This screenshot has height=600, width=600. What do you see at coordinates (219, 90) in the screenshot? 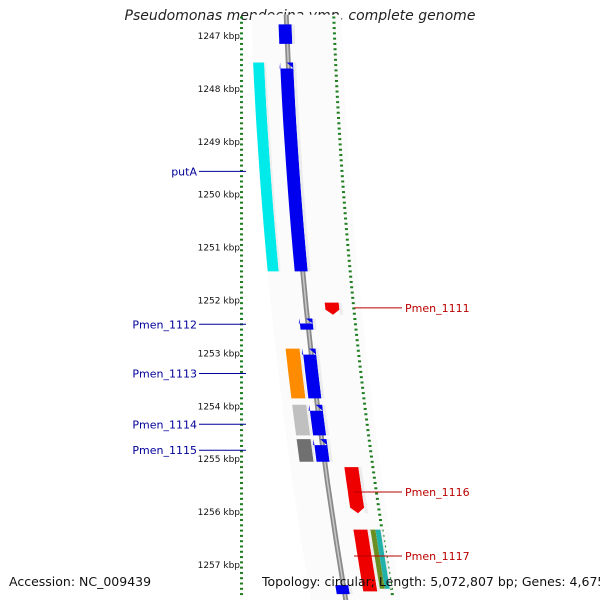
I see `scale-label: 1248 kbp` at bounding box center [219, 90].